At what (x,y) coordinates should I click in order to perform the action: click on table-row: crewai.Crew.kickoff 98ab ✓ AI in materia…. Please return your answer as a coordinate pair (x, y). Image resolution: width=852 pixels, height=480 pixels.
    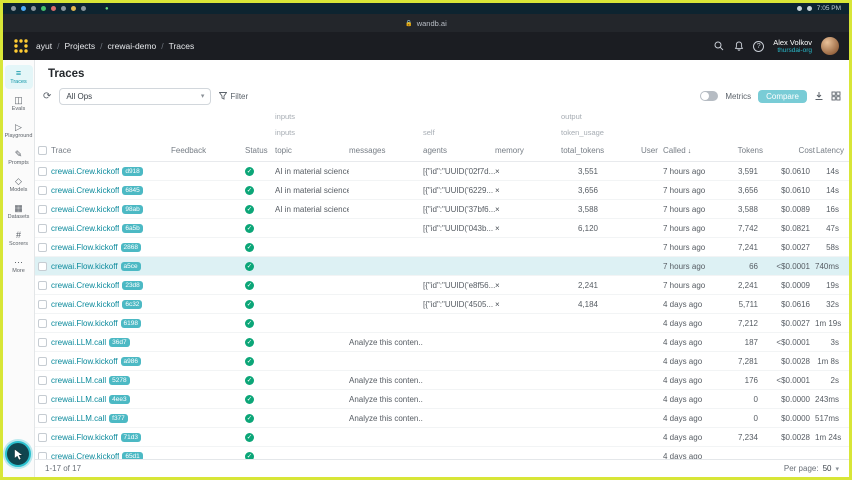
    Looking at the image, I should click on (442, 209).